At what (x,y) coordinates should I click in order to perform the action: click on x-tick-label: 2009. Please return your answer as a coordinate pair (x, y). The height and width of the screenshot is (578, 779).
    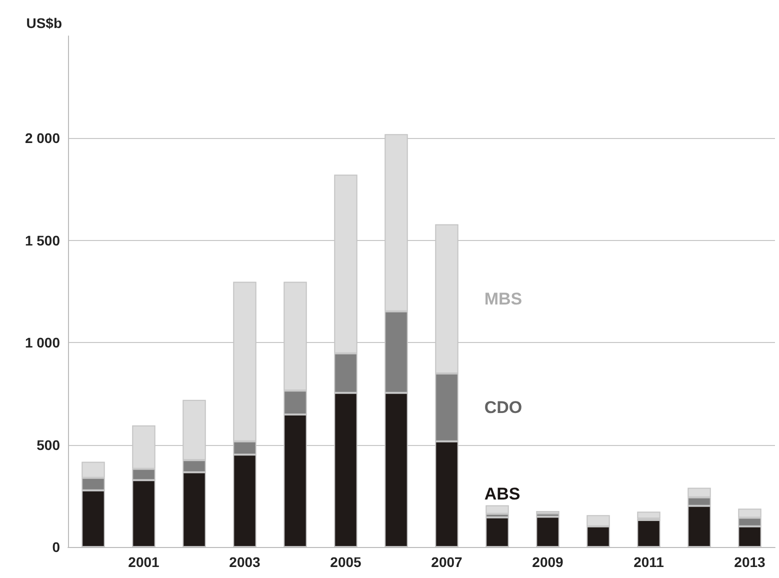
    Looking at the image, I should click on (548, 562).